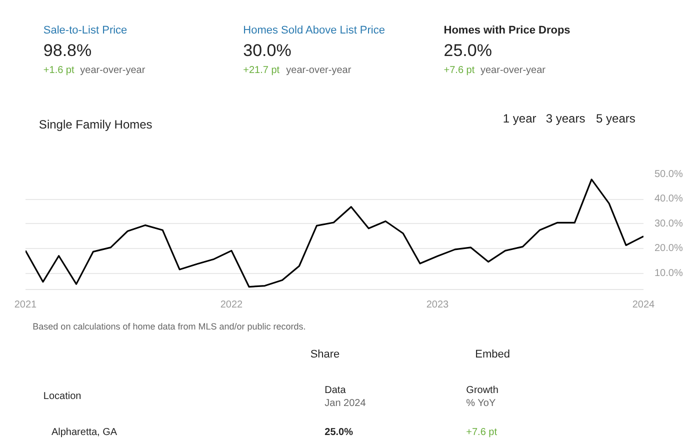 The width and height of the screenshot is (690, 441). I want to click on y-tick-label: 40.0%, so click(668, 199).